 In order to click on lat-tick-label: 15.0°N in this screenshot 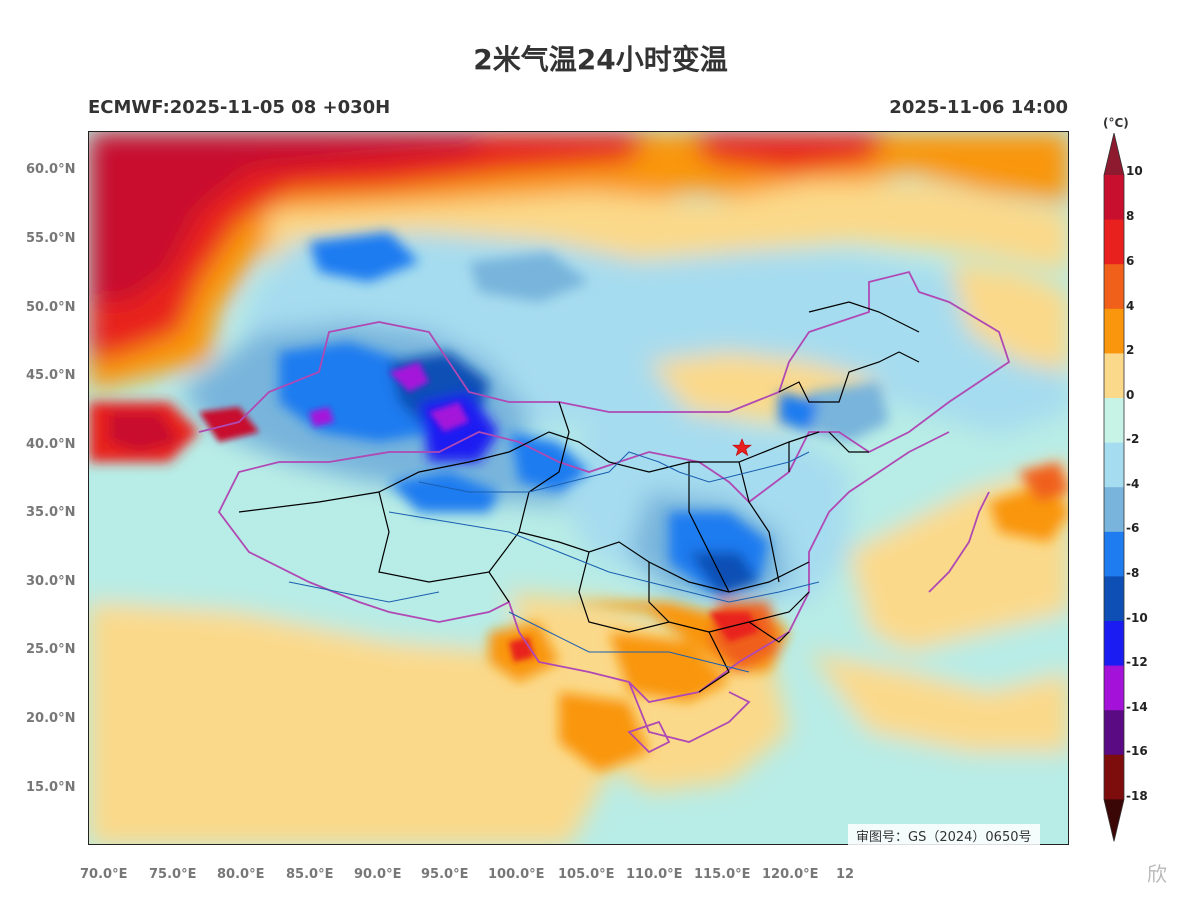, I will do `click(51, 787)`.